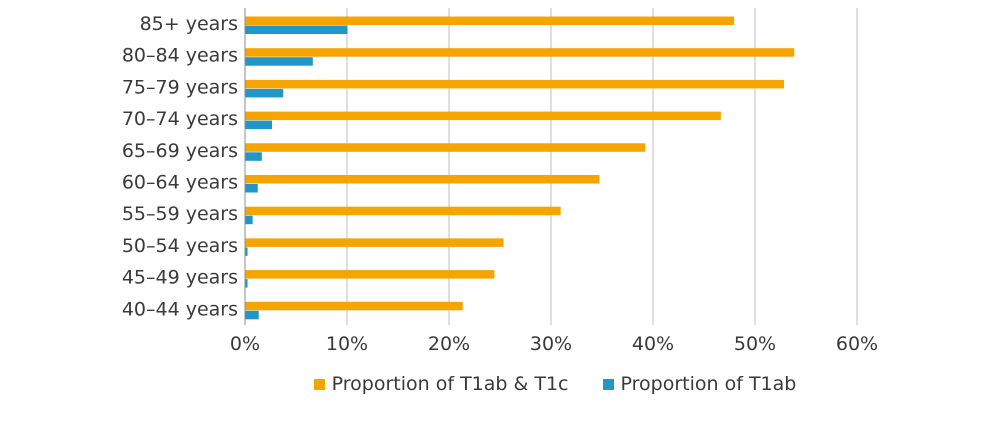  What do you see at coordinates (180, 151) in the screenshot?
I see `category-label: 65–69 years` at bounding box center [180, 151].